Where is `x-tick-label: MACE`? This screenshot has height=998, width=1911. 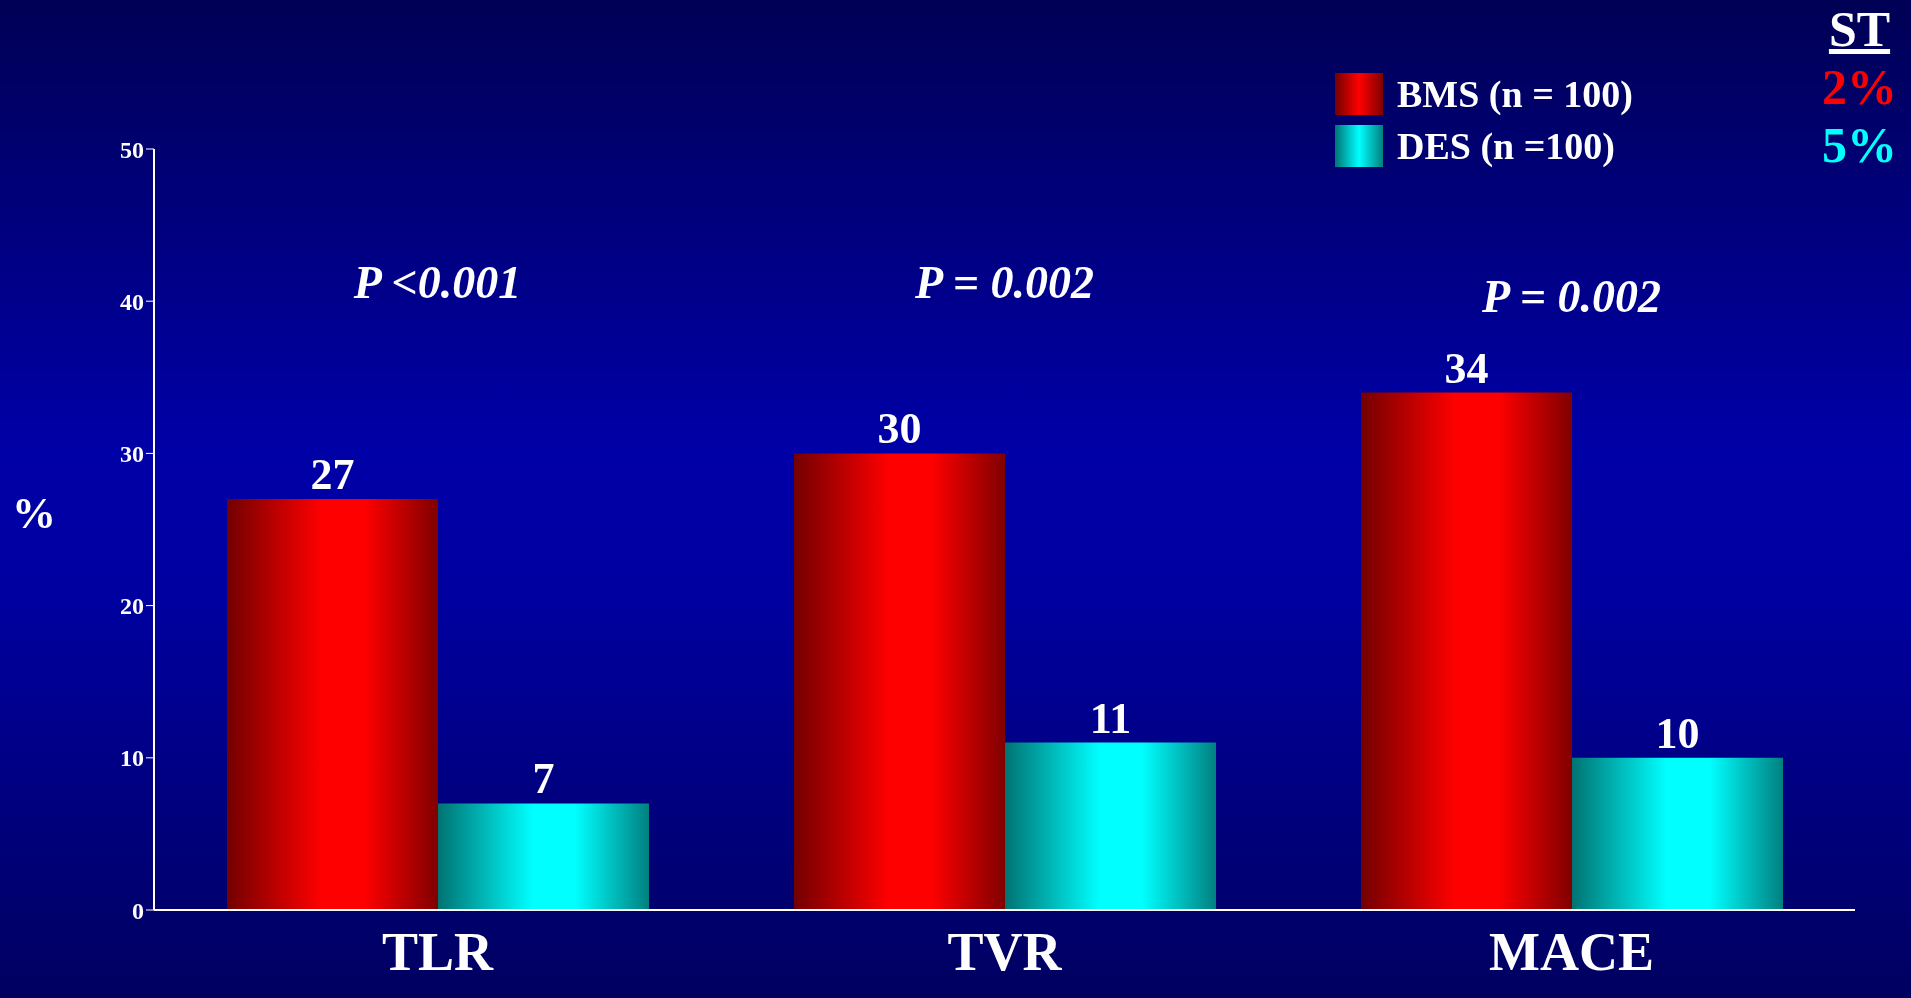 x-tick-label: MACE is located at coordinates (1571, 952).